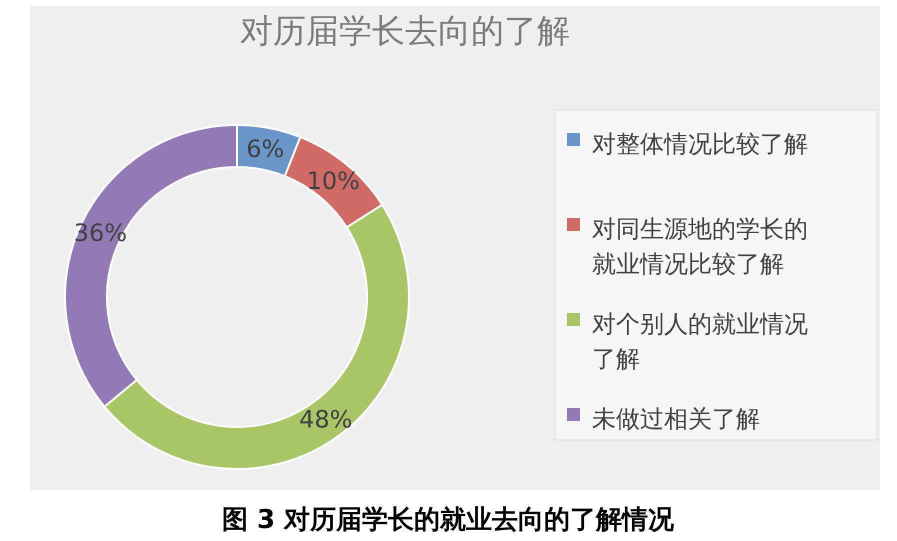 The image size is (897, 541). Describe the element at coordinates (405, 30) in the screenshot. I see `chart-title: 对历届学长去向的了解` at that location.